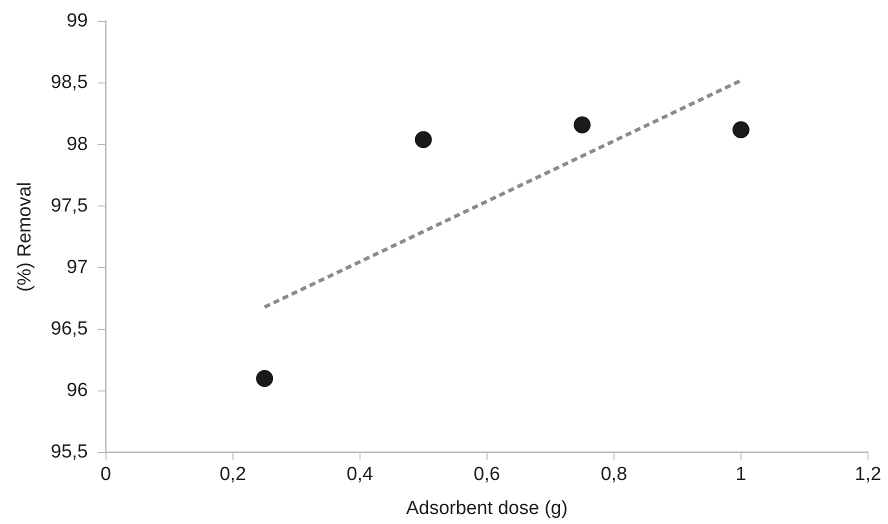 Image resolution: width=888 pixels, height=524 pixels. What do you see at coordinates (741, 475) in the screenshot?
I see `x-tick-label: 1` at bounding box center [741, 475].